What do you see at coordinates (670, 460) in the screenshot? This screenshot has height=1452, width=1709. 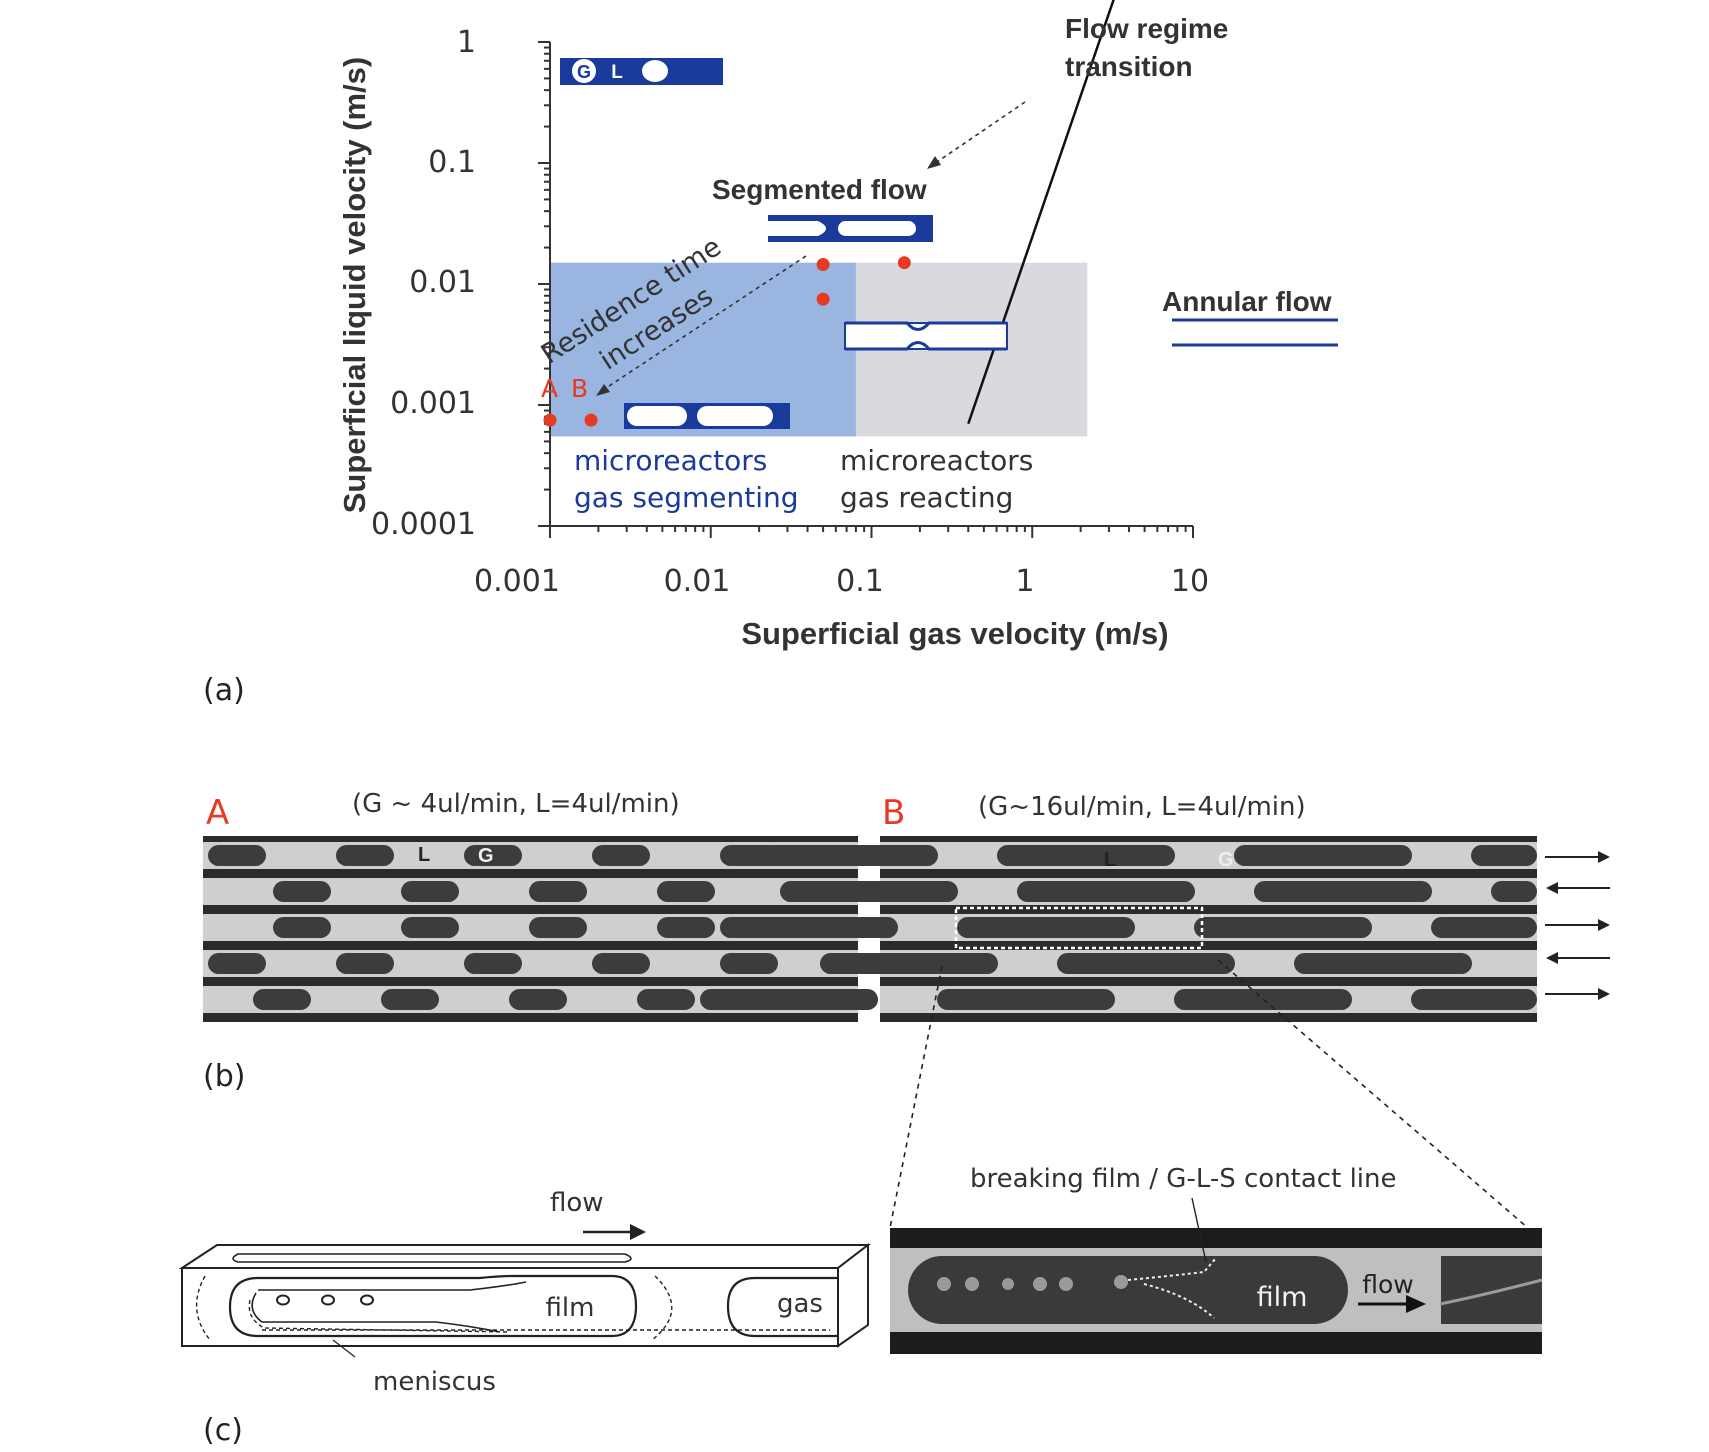 I see `segmenting-label-line1: microreactors` at bounding box center [670, 460].